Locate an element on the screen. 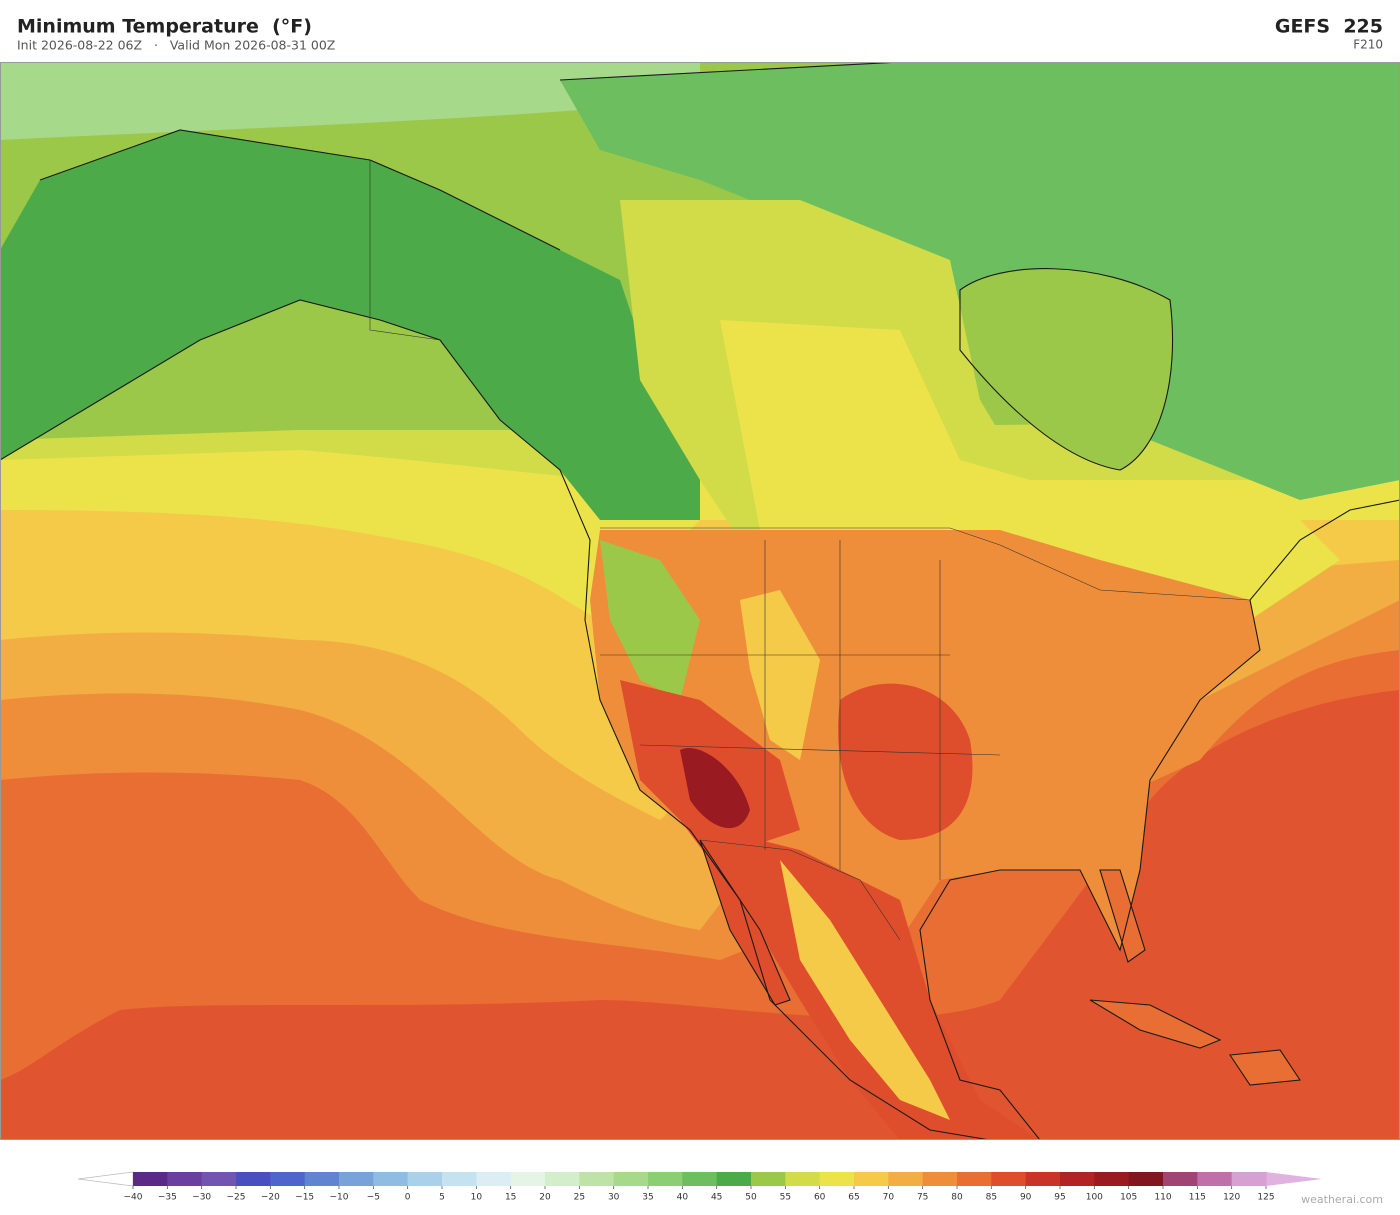 The width and height of the screenshot is (1400, 1215). colorbar-tick-label: 20 is located at coordinates (545, 1198).